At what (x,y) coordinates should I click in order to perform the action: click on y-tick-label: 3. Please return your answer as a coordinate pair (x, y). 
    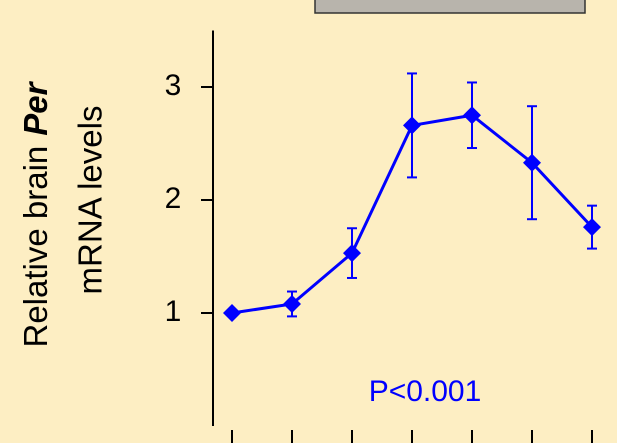
    Looking at the image, I should click on (173, 85).